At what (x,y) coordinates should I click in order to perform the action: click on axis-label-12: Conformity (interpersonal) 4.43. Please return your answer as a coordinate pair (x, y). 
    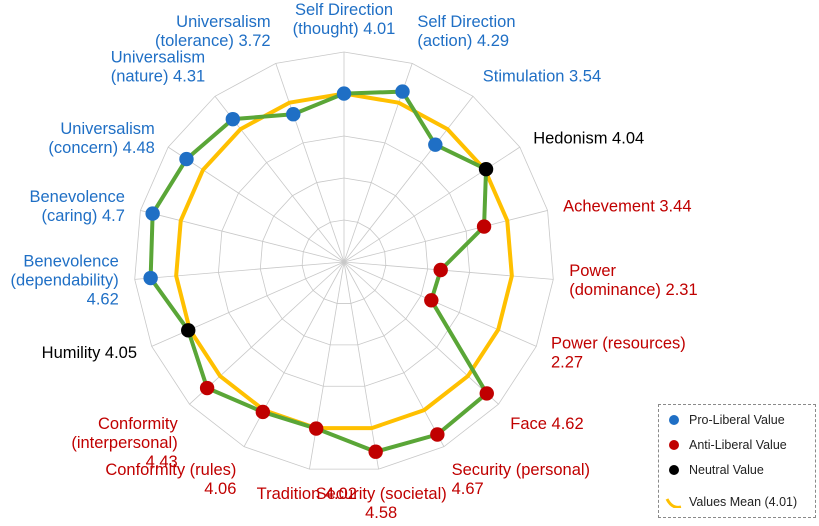
    Looking at the image, I should click on (124, 443).